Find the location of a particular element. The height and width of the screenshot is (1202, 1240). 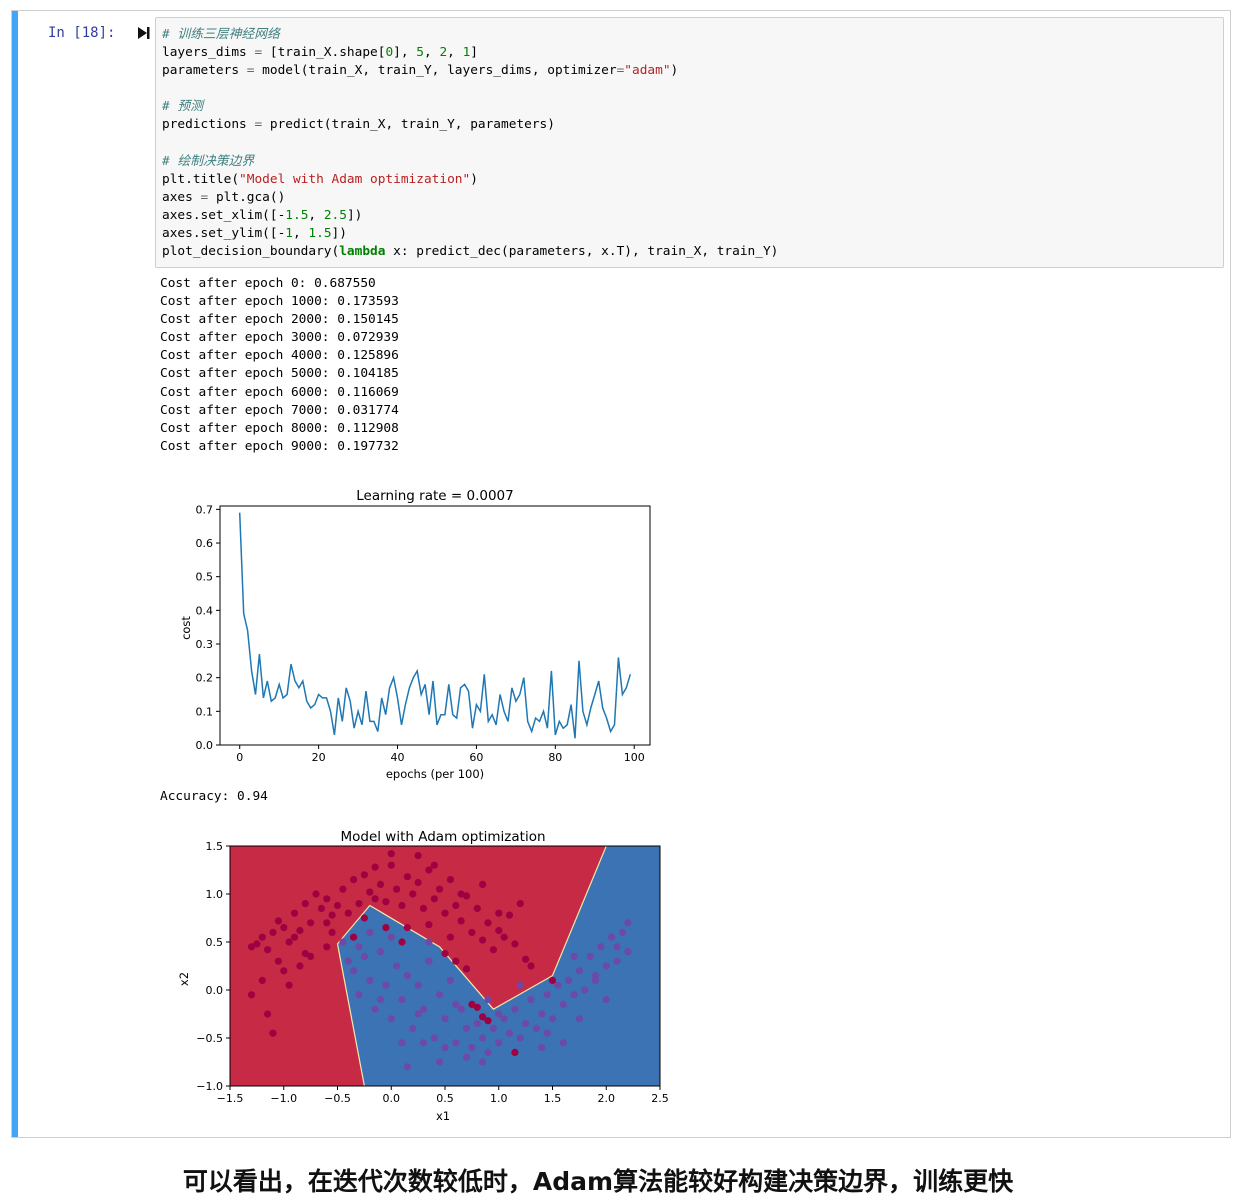

code-line: # 预测 is located at coordinates (470, 107).